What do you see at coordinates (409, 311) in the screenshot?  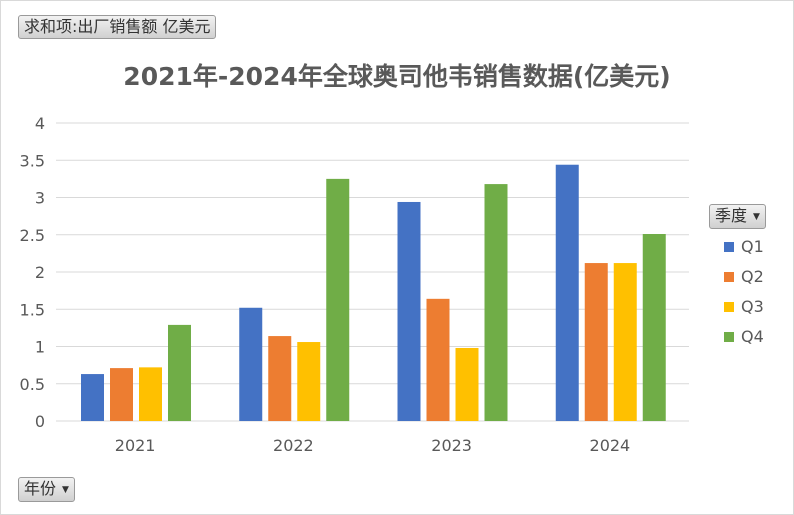 I see `bar-q1-2023` at bounding box center [409, 311].